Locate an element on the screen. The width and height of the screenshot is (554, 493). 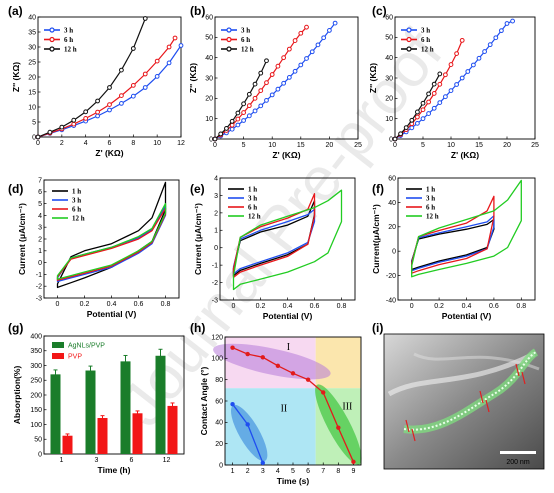
x-tick-label: 0.8 is located at coordinates (342, 306).